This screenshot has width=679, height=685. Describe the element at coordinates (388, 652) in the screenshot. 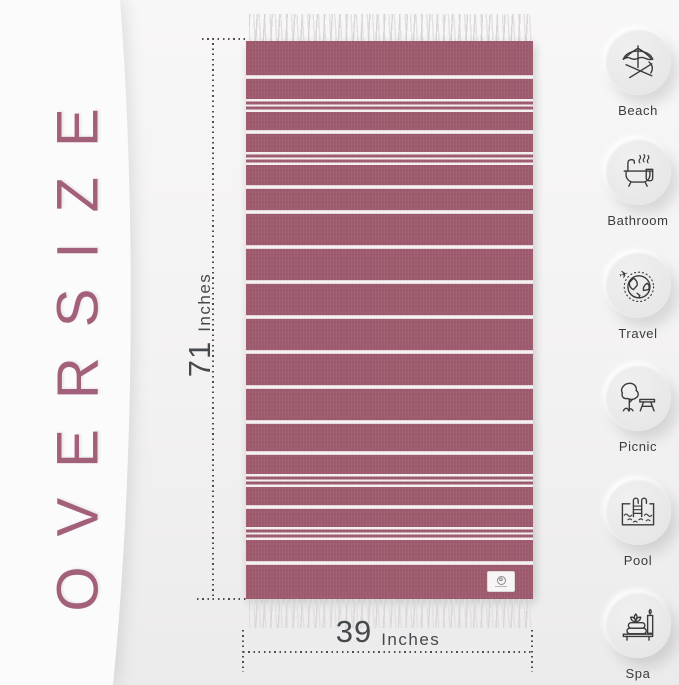

I see `width-dimension-line` at that location.